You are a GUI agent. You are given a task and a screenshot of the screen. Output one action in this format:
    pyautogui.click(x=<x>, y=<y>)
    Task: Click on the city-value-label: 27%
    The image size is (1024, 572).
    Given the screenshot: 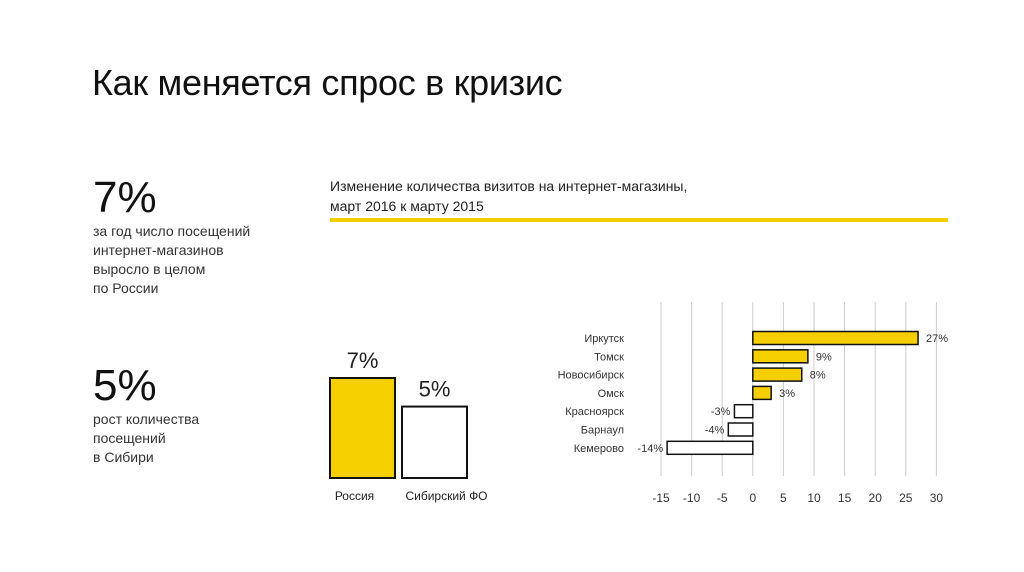 What is the action you would take?
    pyautogui.click(x=937, y=339)
    